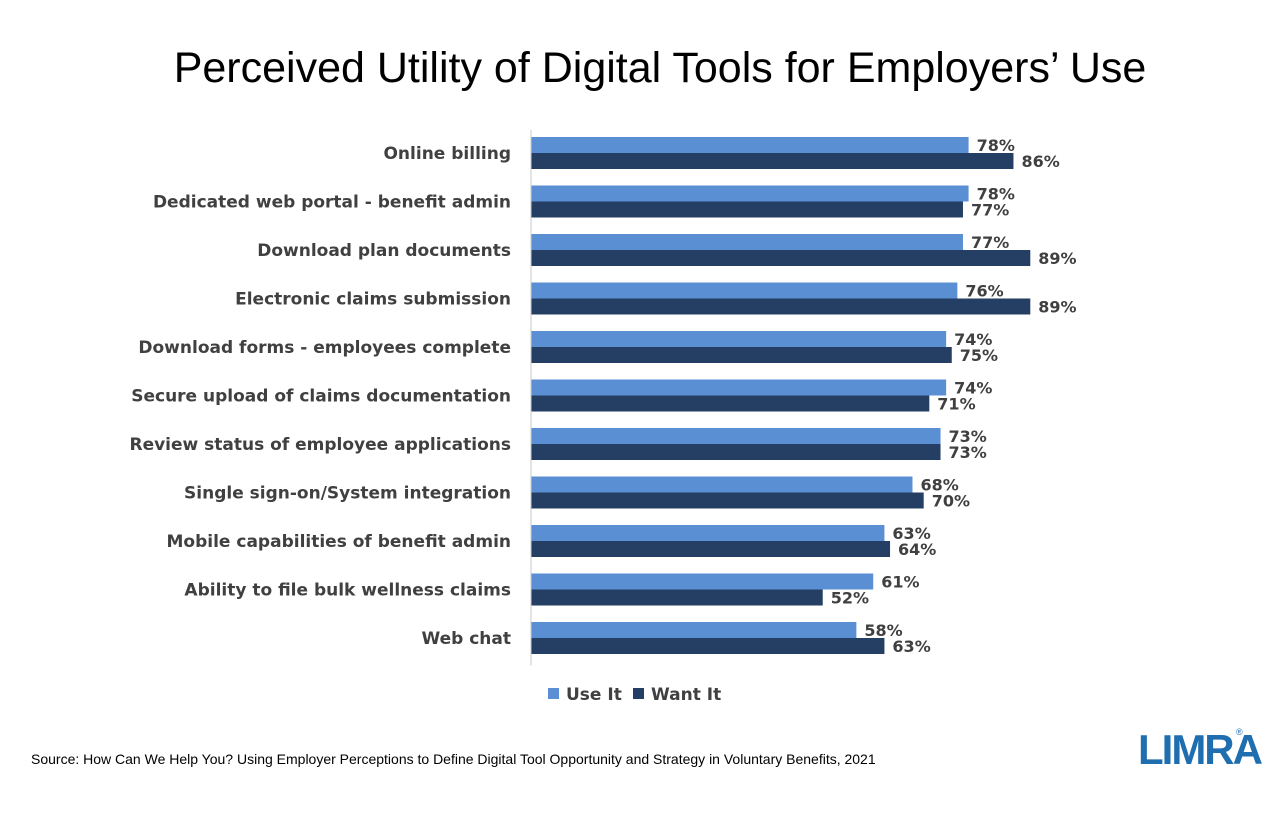 This screenshot has height=816, width=1280. I want to click on want-it-value-label: 75%, so click(979, 355).